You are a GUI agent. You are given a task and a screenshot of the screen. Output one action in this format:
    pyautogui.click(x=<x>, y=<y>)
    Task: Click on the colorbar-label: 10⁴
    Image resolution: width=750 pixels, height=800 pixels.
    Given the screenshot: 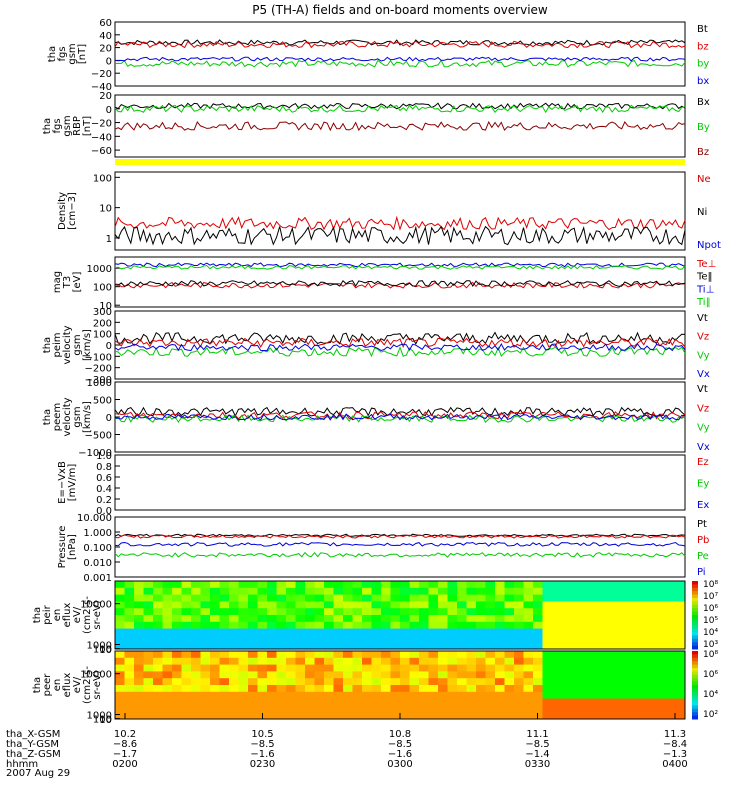 What is the action you would take?
    pyautogui.click(x=710, y=695)
    